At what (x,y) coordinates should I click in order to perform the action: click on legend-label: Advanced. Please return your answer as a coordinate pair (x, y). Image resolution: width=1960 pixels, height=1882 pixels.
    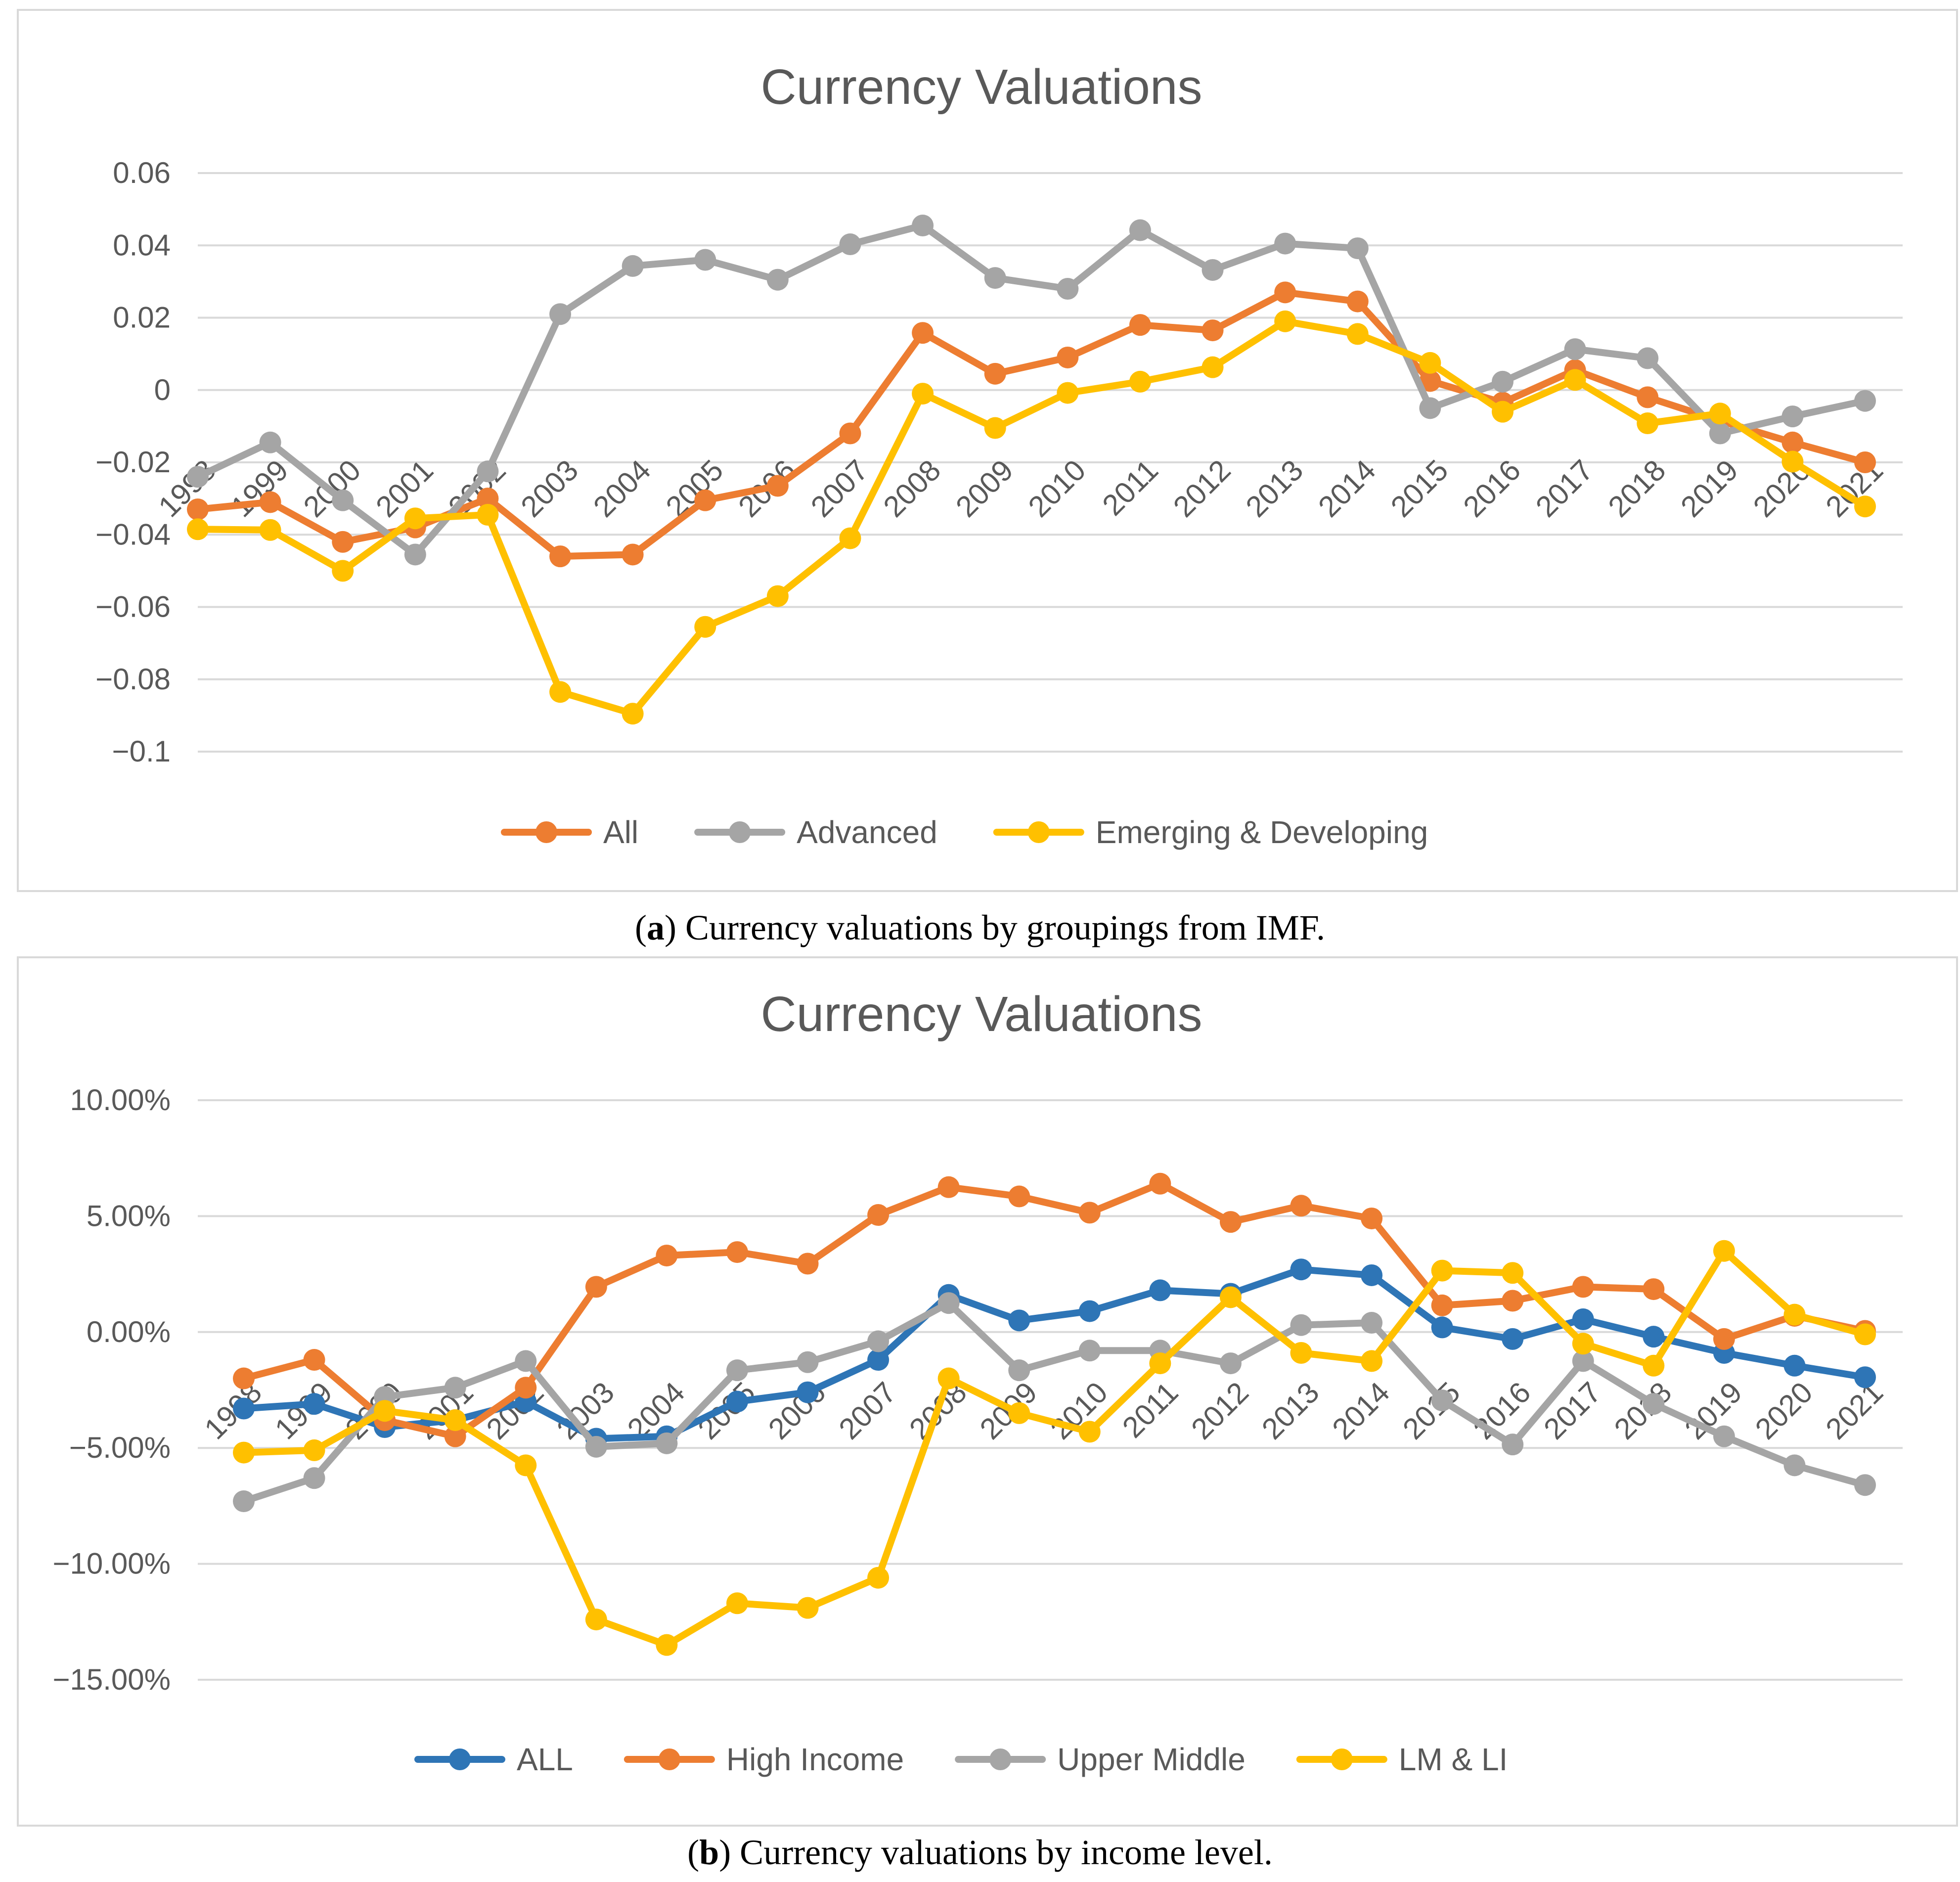
    Looking at the image, I should click on (867, 832).